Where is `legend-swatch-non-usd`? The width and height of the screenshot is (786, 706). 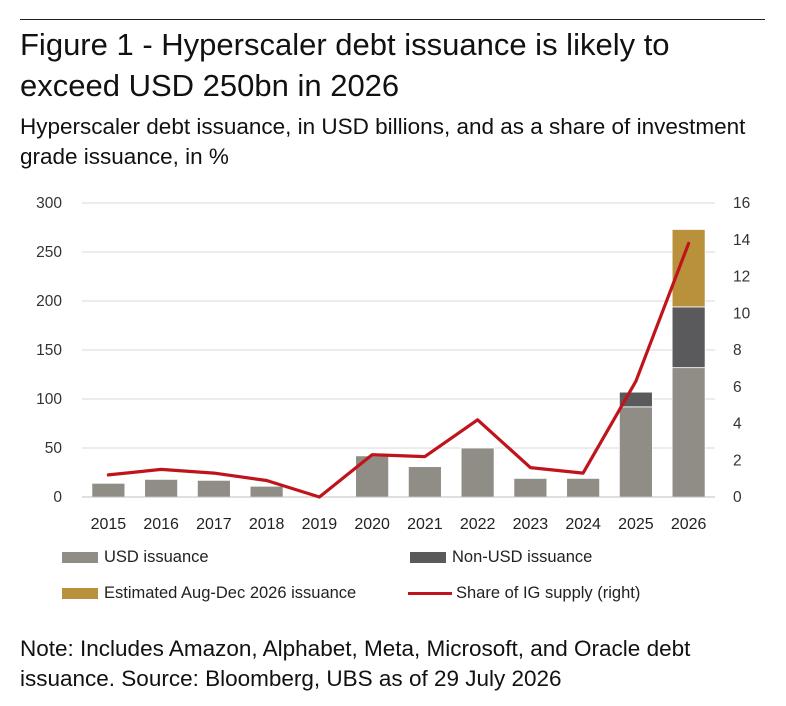
legend-swatch-non-usd is located at coordinates (428, 557).